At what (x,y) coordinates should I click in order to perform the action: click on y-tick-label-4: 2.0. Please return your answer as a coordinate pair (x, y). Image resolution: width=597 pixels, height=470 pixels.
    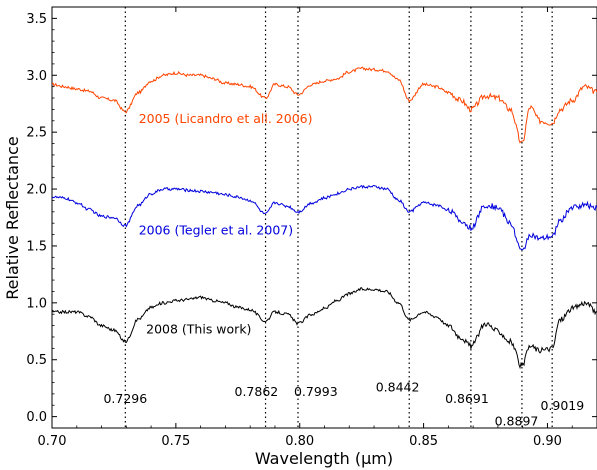
    Looking at the image, I should click on (36, 190).